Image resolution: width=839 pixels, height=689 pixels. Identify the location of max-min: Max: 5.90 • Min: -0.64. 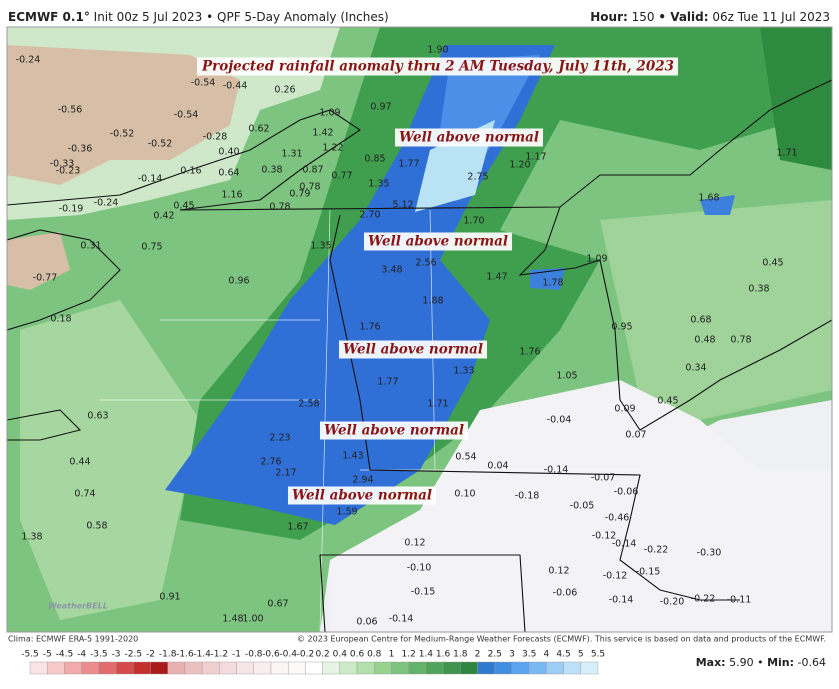
(761, 662).